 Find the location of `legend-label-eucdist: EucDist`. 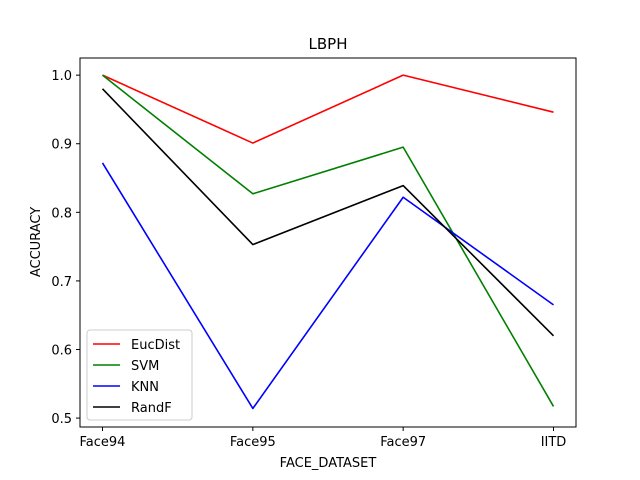

legend-label-eucdist: EucDist is located at coordinates (155, 345).